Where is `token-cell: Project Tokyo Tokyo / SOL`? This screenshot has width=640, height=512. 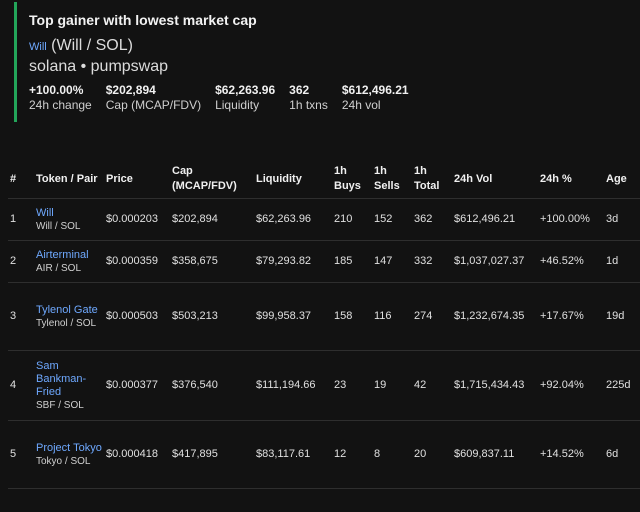
token-cell: Project Tokyo Tokyo / SOL is located at coordinates (69, 455).